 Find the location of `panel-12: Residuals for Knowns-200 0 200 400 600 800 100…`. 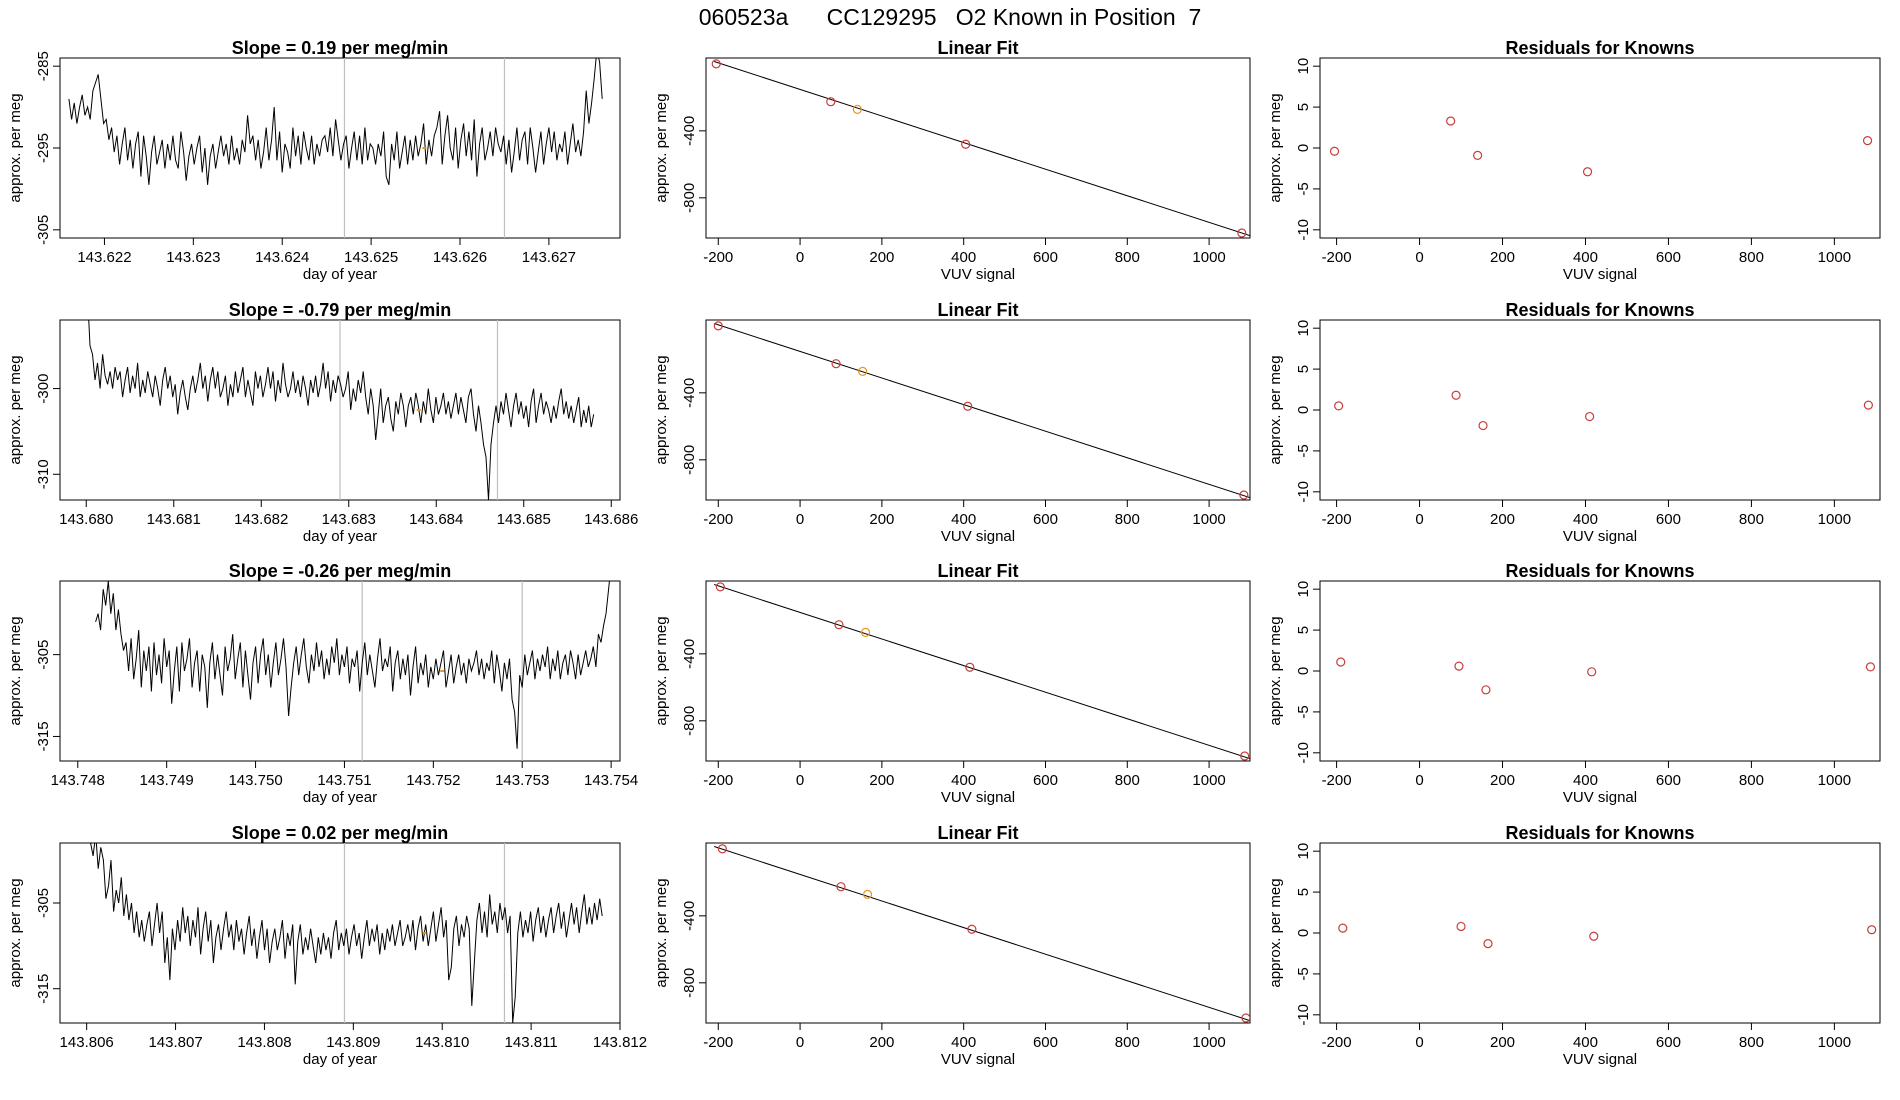

panel-12: Residuals for Knowns-200 0 200 400 600 800 100… is located at coordinates (1574, 945).